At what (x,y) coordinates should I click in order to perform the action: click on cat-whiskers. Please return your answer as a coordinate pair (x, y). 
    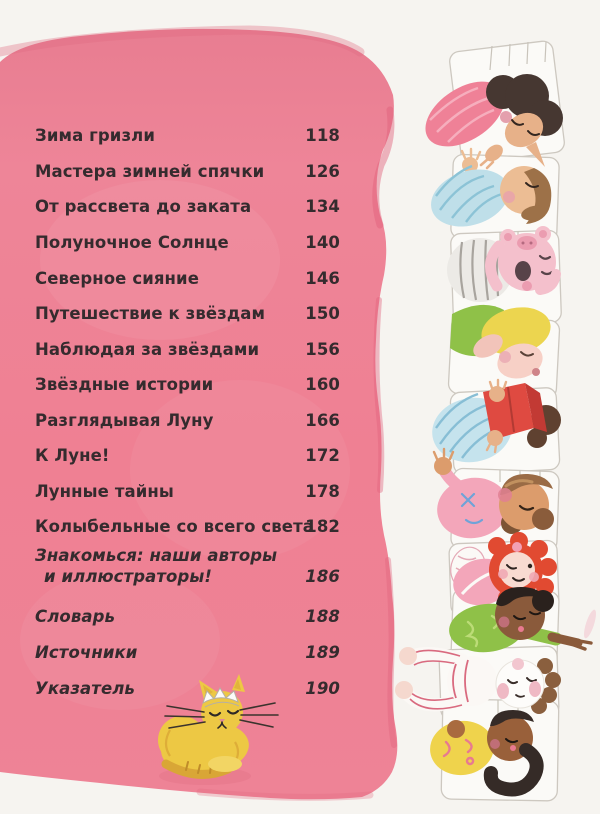
    Looking at the image, I should click on (221, 715).